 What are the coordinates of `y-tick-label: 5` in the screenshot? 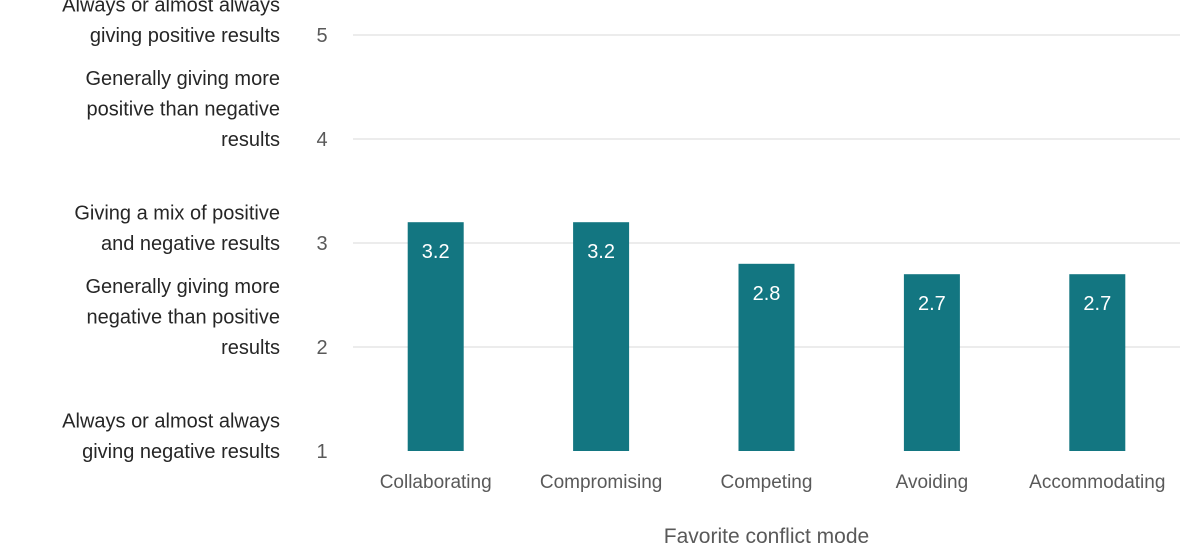 It's located at (321, 36).